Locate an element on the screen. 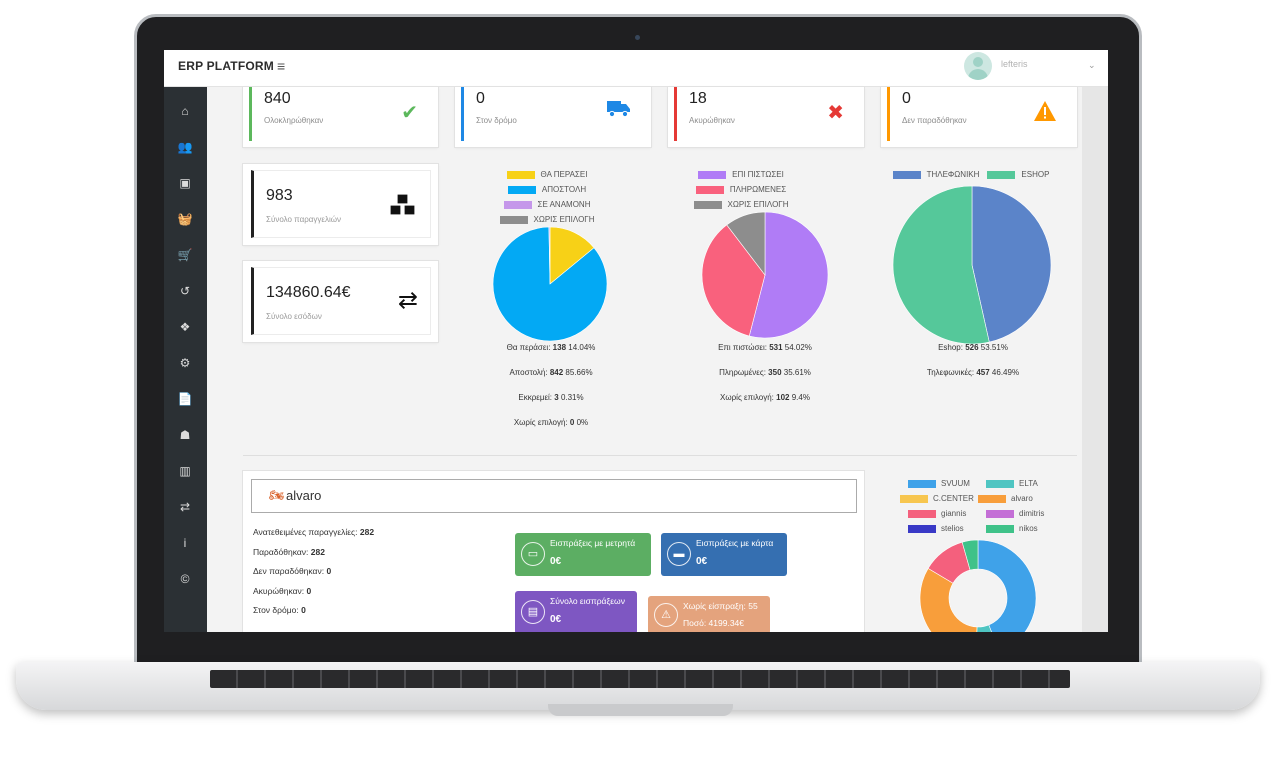  users-icon: 👥 is located at coordinates (185, 147).